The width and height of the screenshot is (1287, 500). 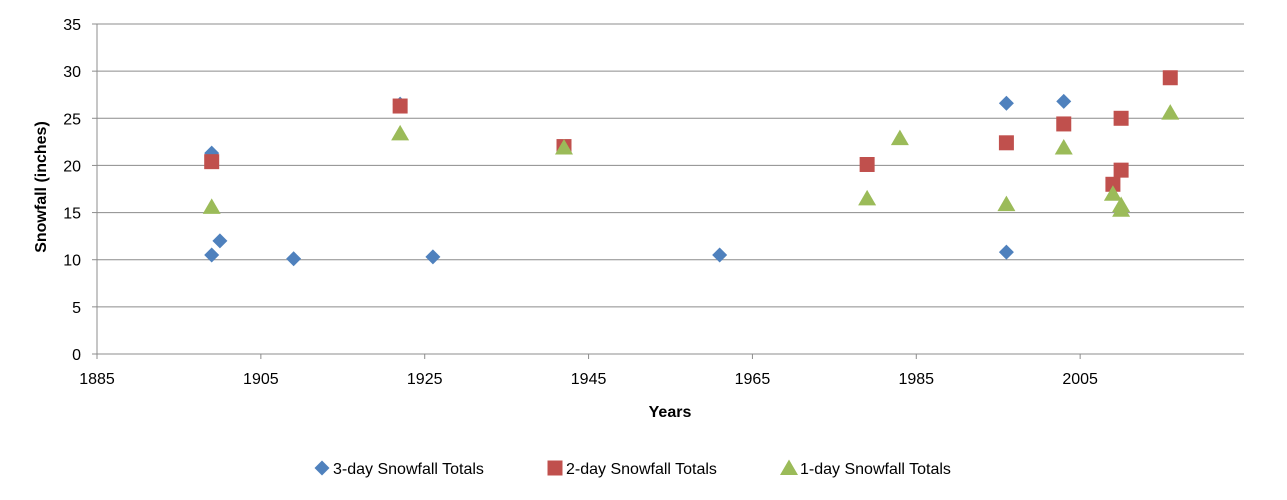 What do you see at coordinates (408, 469) in the screenshot?
I see `legend-label-3-day: 3-day Snowfall Totals` at bounding box center [408, 469].